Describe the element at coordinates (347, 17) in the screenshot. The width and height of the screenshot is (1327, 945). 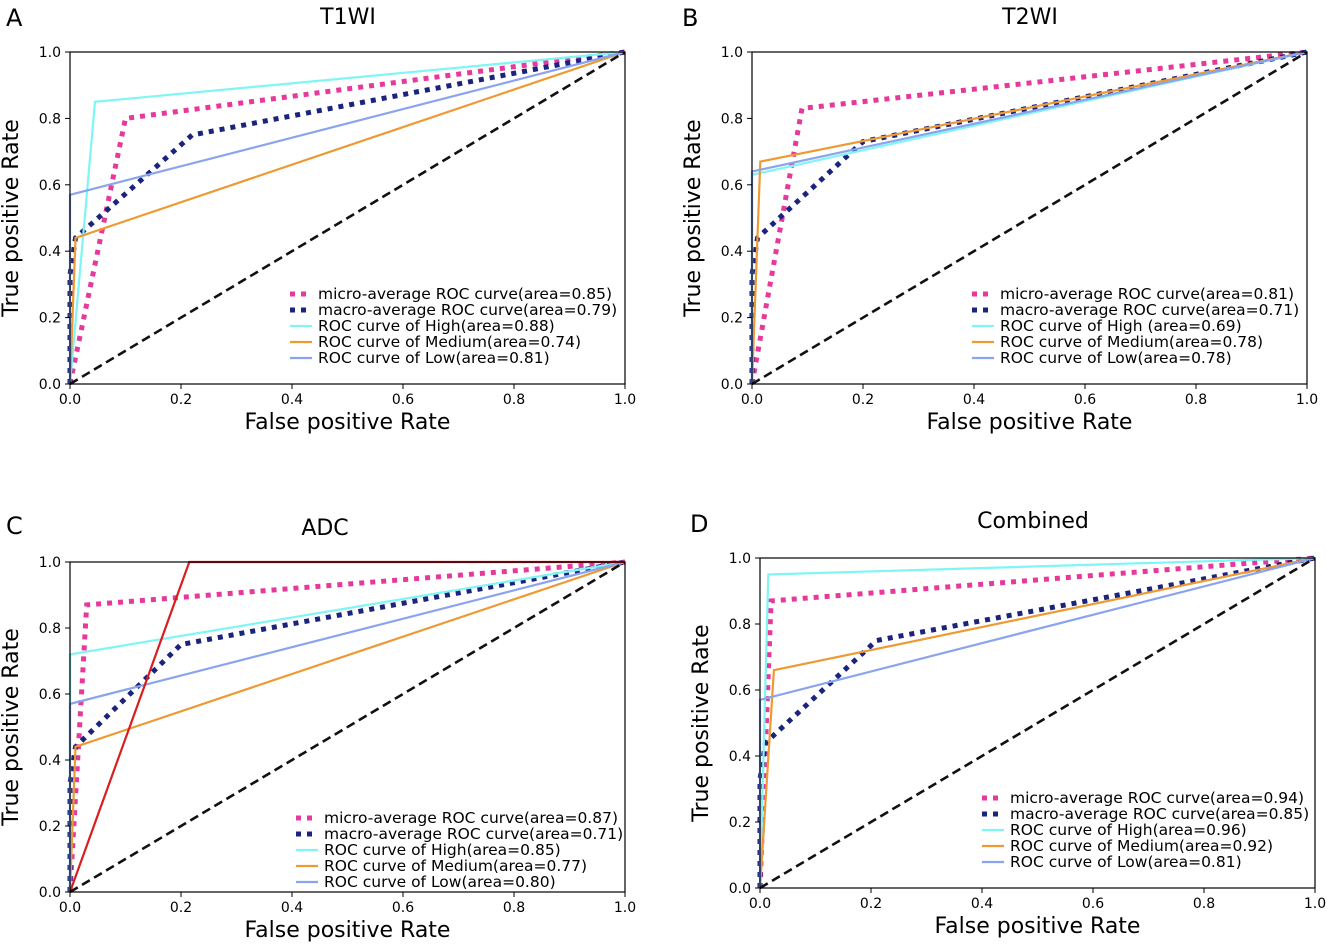
I see `chart-title: T1WI` at that location.